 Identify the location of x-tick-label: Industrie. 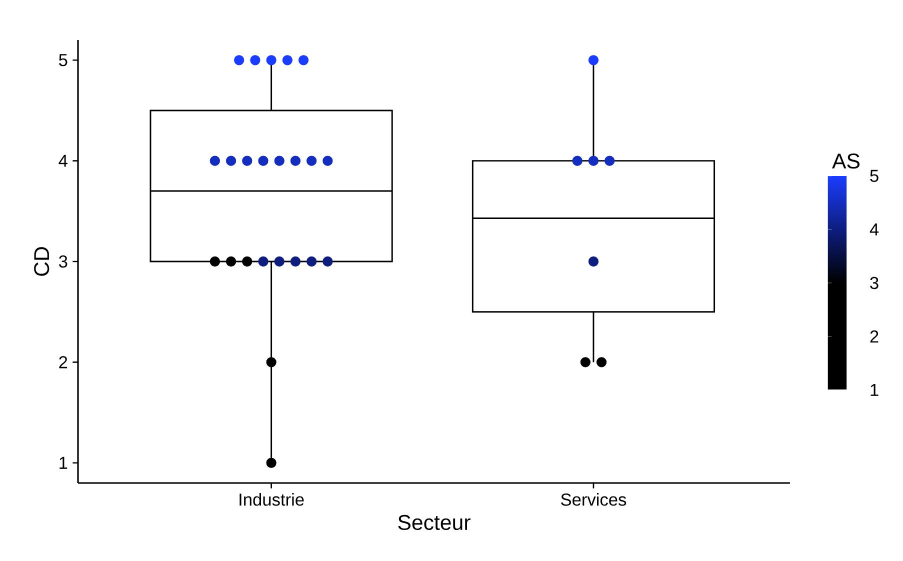
(272, 499).